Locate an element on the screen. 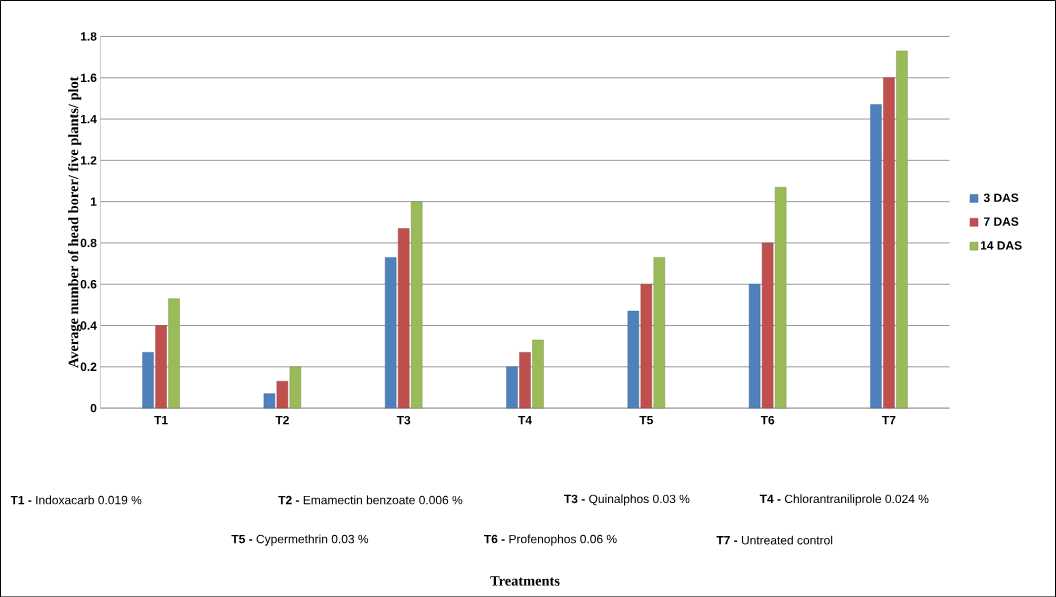 The width and height of the screenshot is (1056, 597). x-tick-label: T6 is located at coordinates (767, 420).